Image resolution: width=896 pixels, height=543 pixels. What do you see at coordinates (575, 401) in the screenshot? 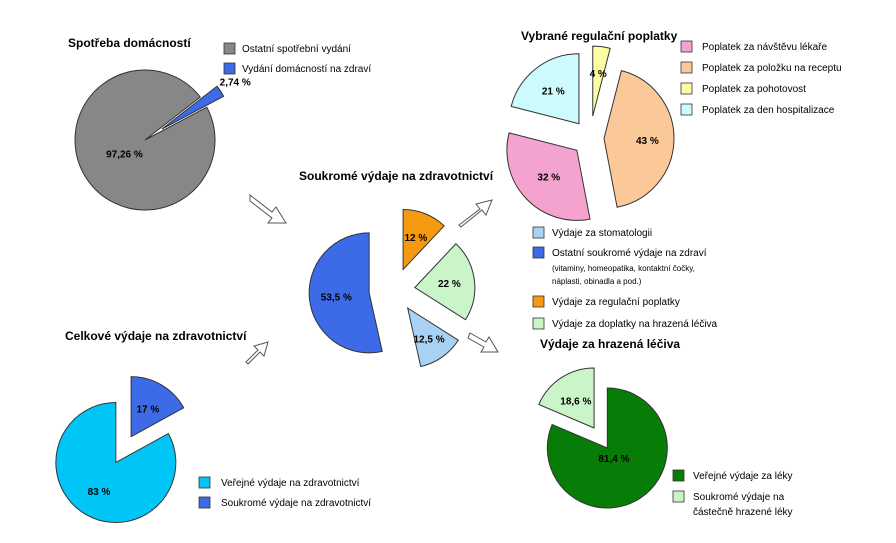
I see `pie-label-leciva-1: 18,6 %` at bounding box center [575, 401].